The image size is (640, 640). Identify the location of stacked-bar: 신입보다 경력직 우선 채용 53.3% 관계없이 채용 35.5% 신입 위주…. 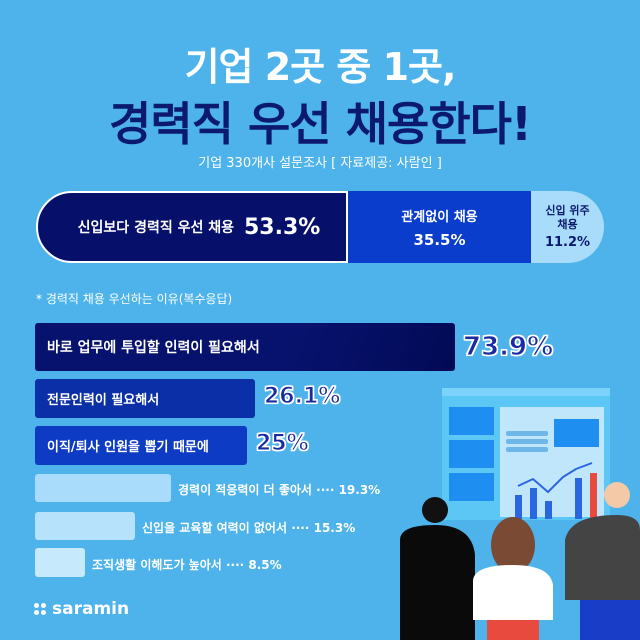
(320, 227).